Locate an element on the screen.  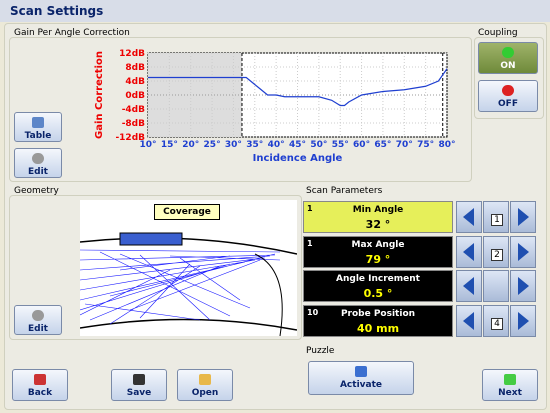
back-button: Back is located at coordinates (40, 385).